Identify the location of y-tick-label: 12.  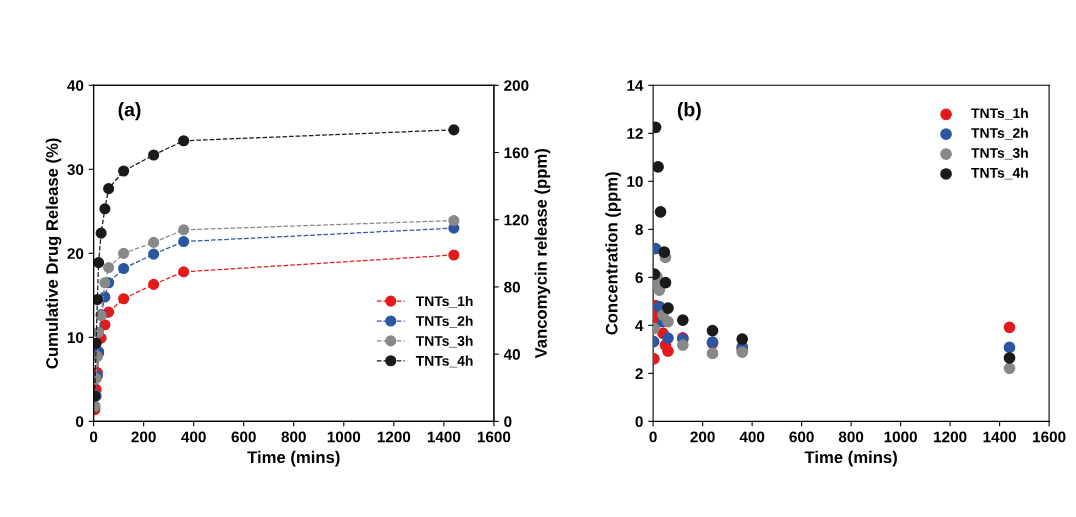
(635, 133).